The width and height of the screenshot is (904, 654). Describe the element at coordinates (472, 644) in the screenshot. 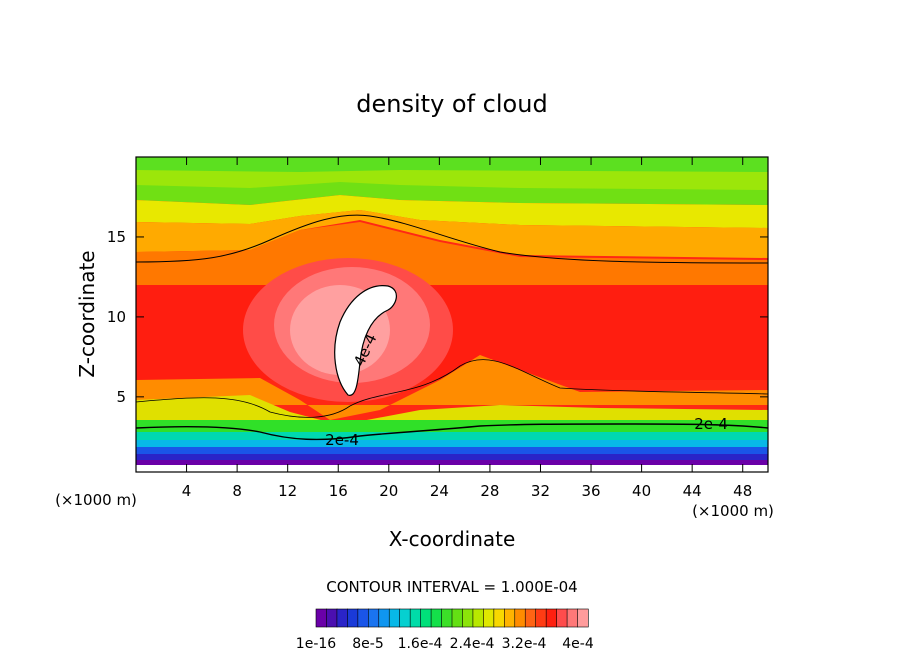

I see `colorbar-tick-label: 2.4e-4` at that location.